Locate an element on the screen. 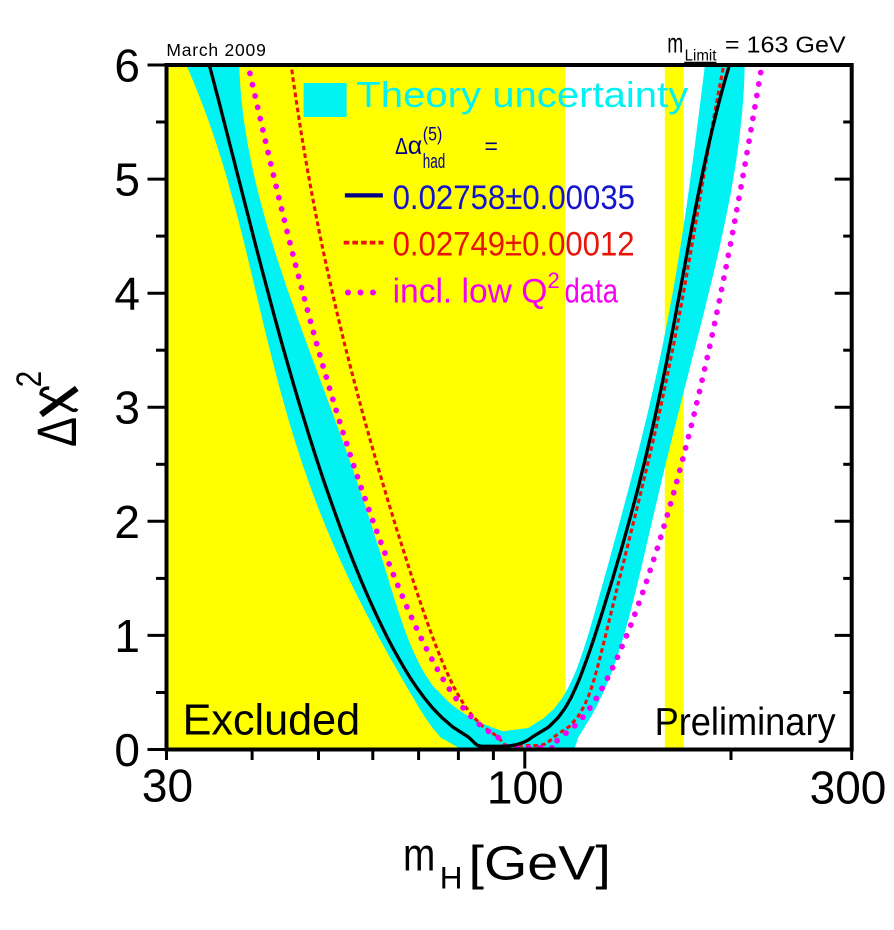  svg-text: 3 is located at coordinates (127, 408).